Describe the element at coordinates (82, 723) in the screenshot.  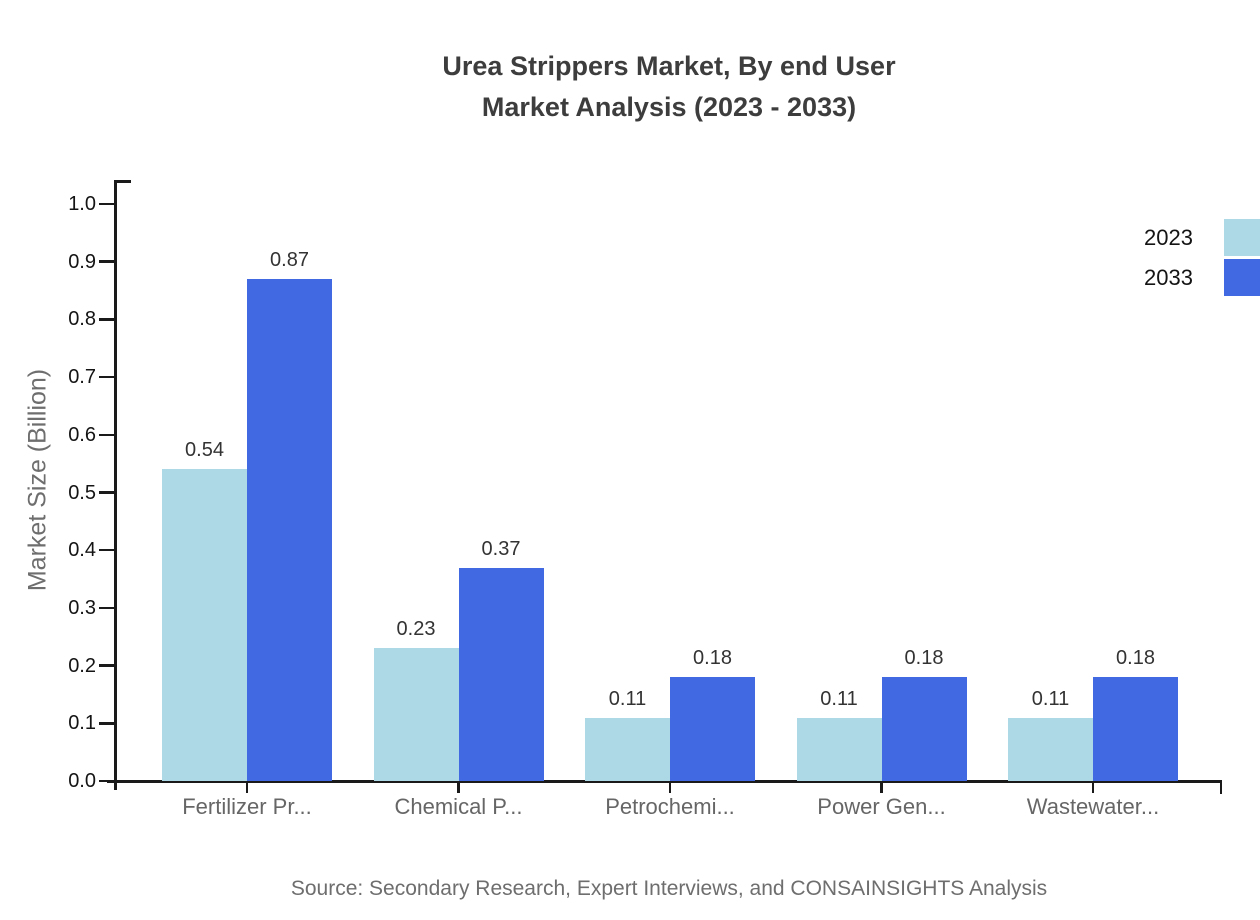
I see `y-tick-label: 0.1` at that location.